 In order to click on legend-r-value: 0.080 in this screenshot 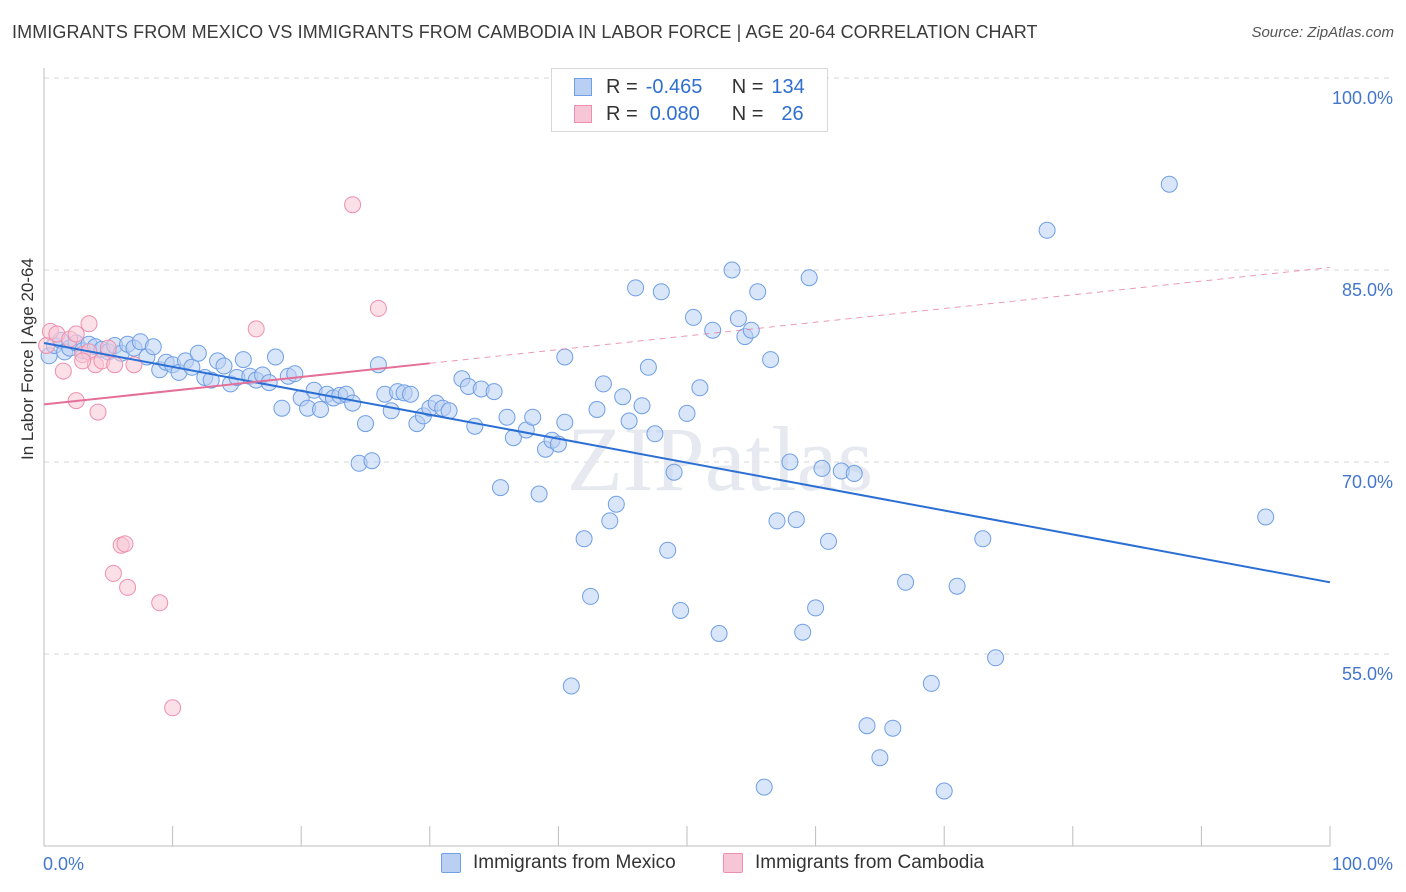, I will do `click(674, 113)`.